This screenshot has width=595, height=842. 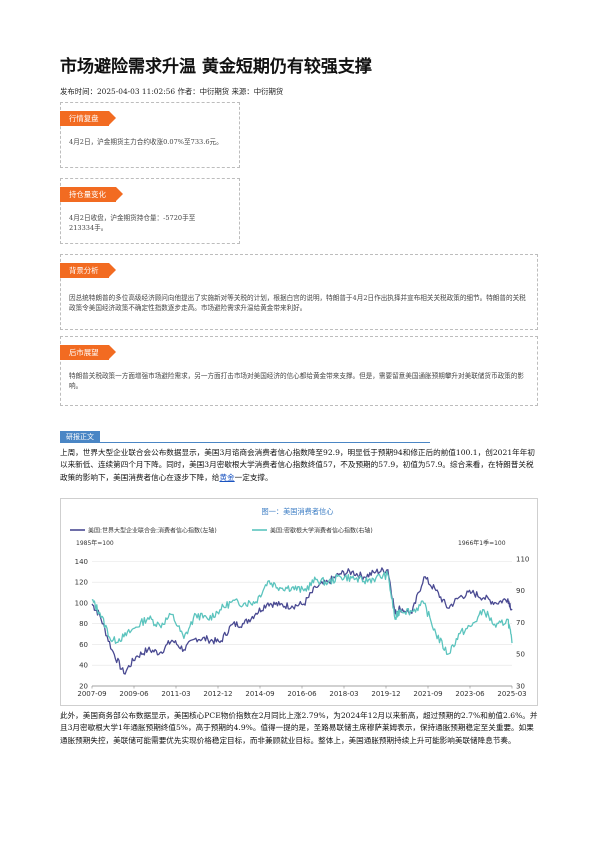 What do you see at coordinates (88, 118) in the screenshot?
I see `section-review-tag: 行情复盘` at bounding box center [88, 118].